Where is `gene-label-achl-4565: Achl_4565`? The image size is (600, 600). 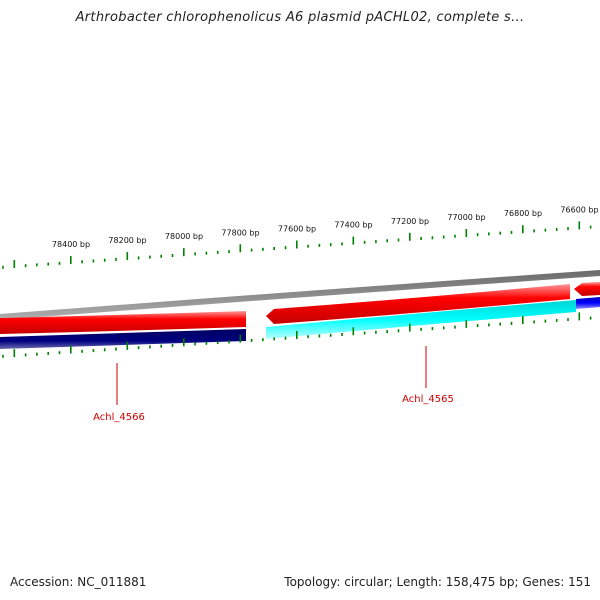 gene-label-achl-4565: Achl_4565 is located at coordinates (428, 399).